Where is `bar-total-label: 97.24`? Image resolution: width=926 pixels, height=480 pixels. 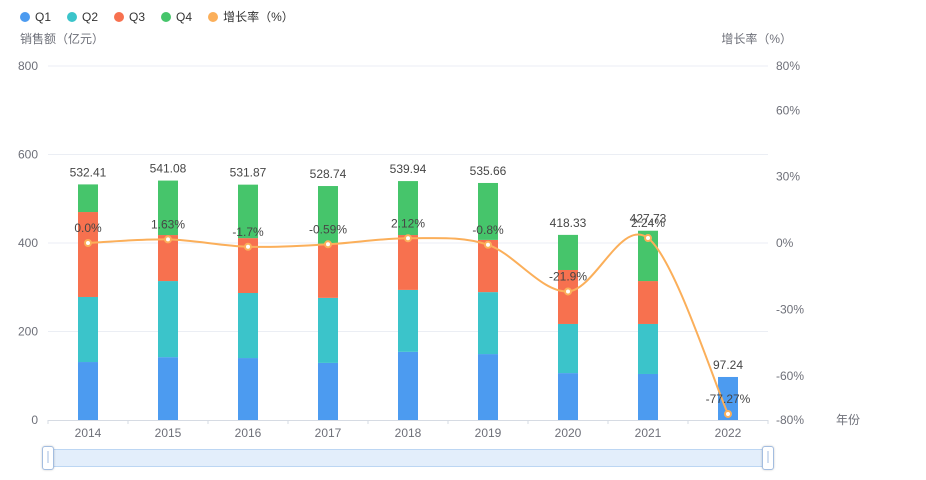 bar-total-label: 97.24 is located at coordinates (728, 365).